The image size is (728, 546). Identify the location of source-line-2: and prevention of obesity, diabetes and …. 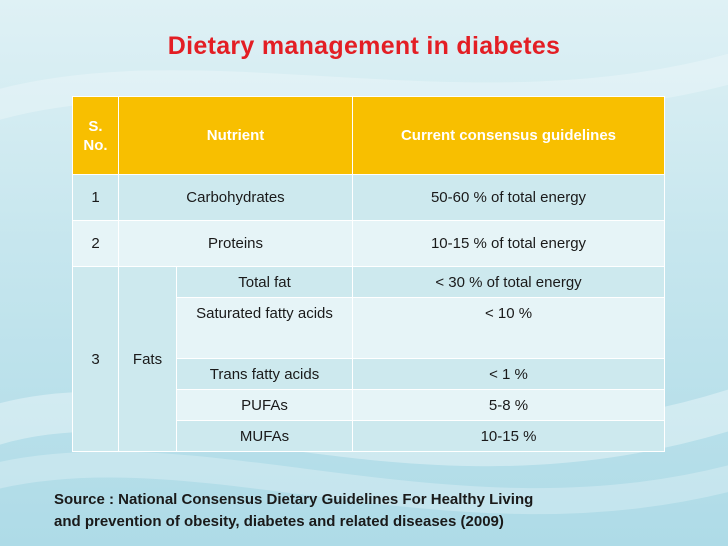
(279, 521).